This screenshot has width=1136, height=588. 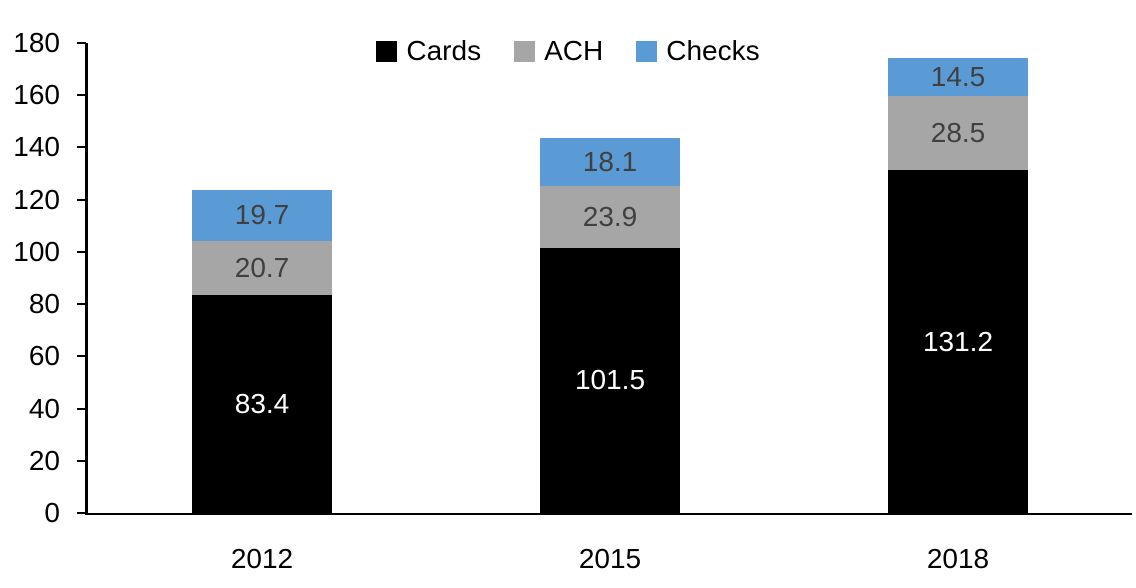 What do you see at coordinates (608, 514) in the screenshot?
I see `x-axis-line` at bounding box center [608, 514].